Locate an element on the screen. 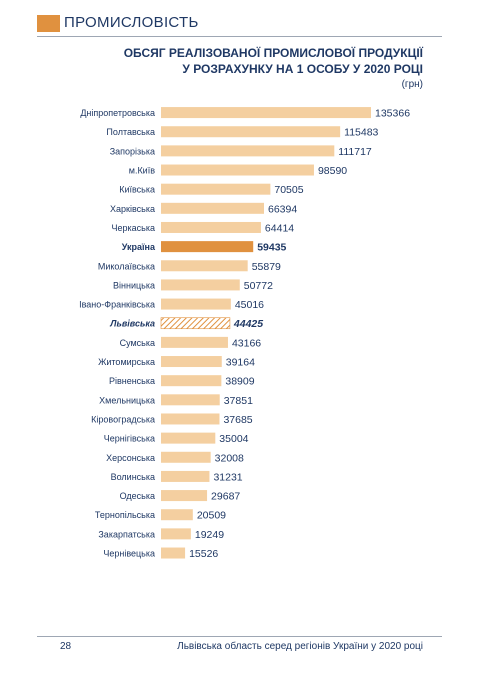 The image size is (480, 679). value-label: 70505 is located at coordinates (288, 190).